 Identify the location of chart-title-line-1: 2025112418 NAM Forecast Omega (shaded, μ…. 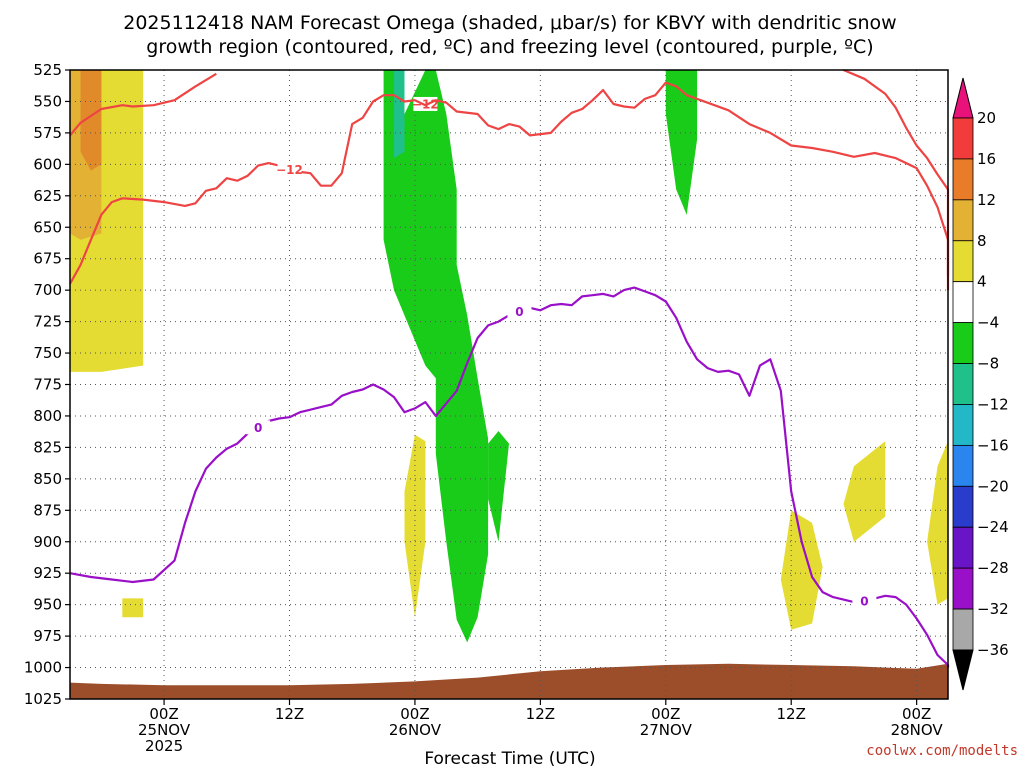
(509, 23).